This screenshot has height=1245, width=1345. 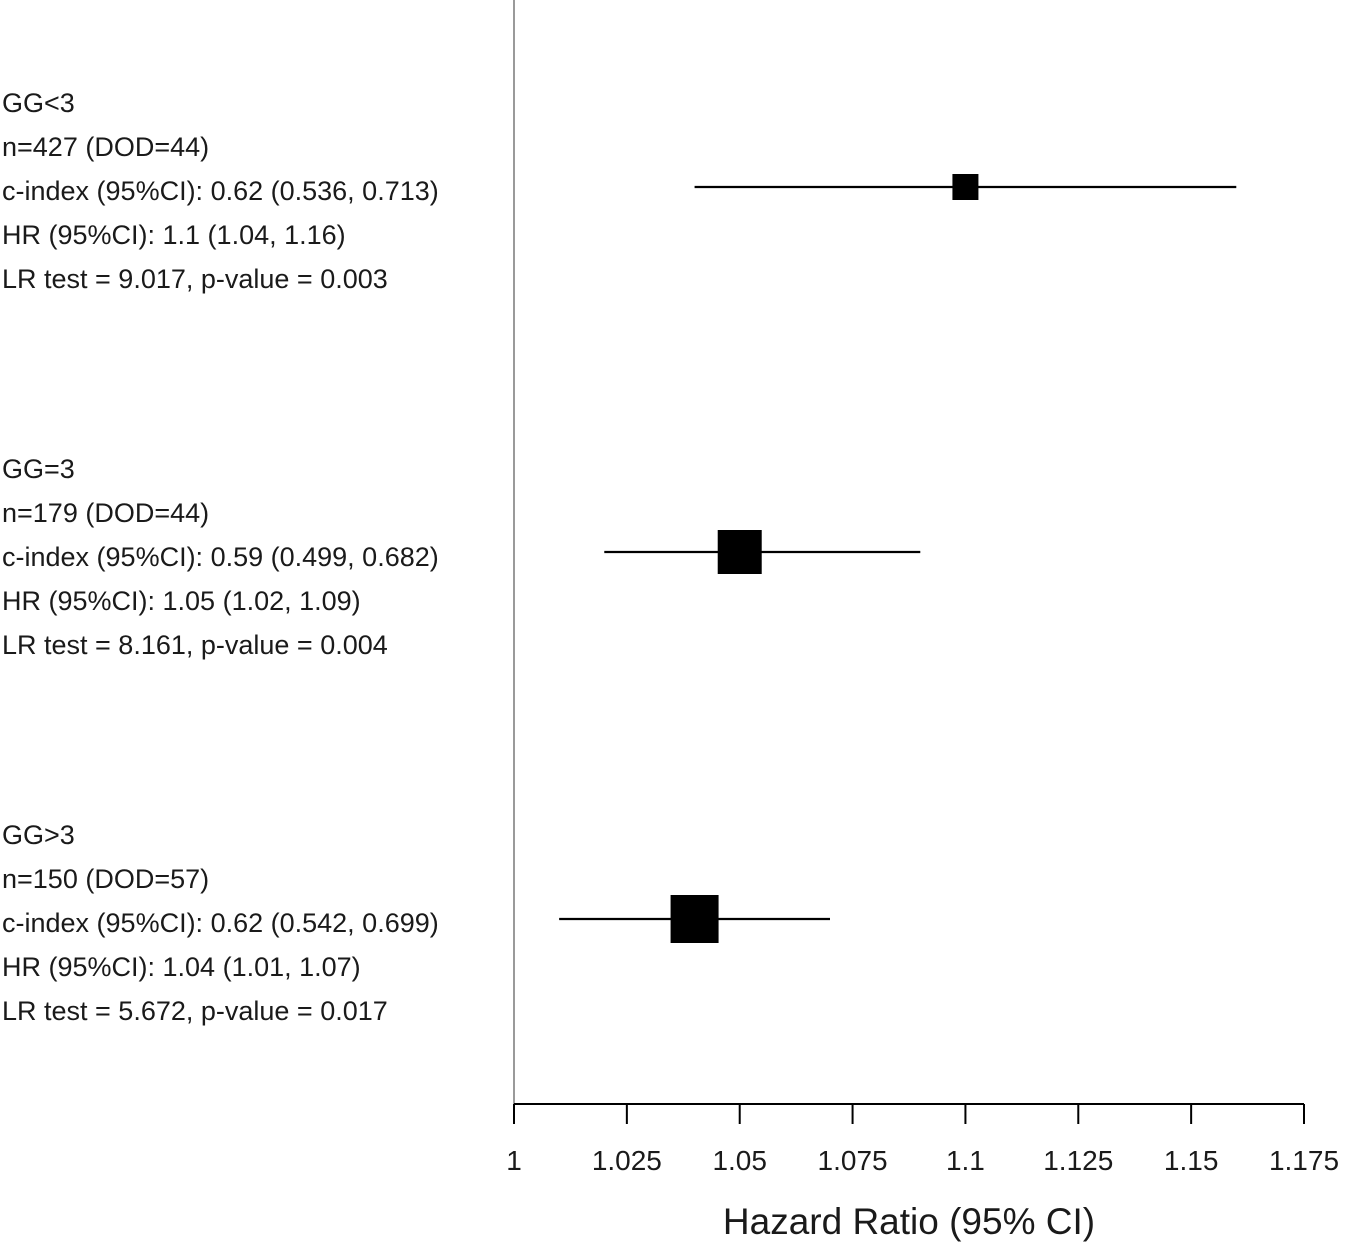 I want to click on group-name: GG<3, so click(x=38, y=103).